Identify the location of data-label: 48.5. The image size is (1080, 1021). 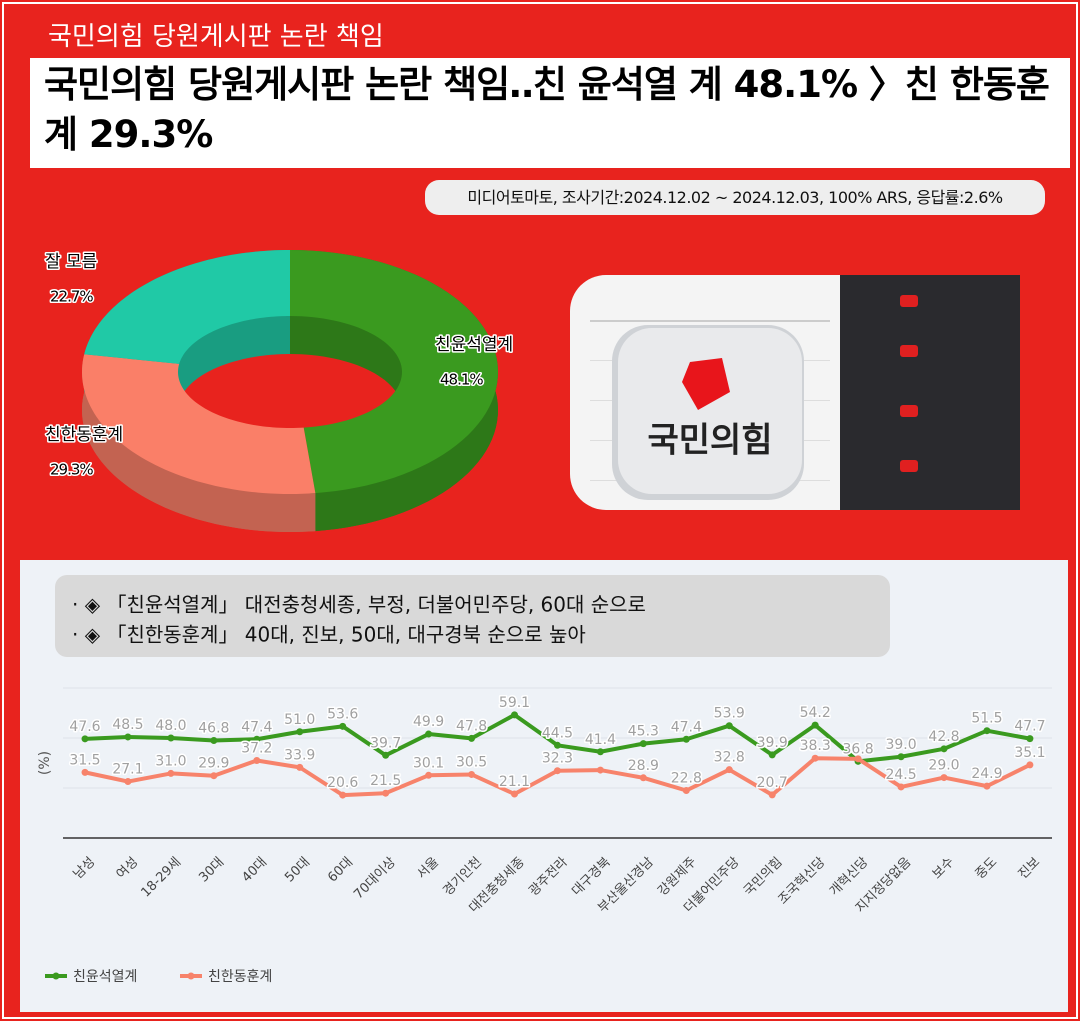
(127, 725).